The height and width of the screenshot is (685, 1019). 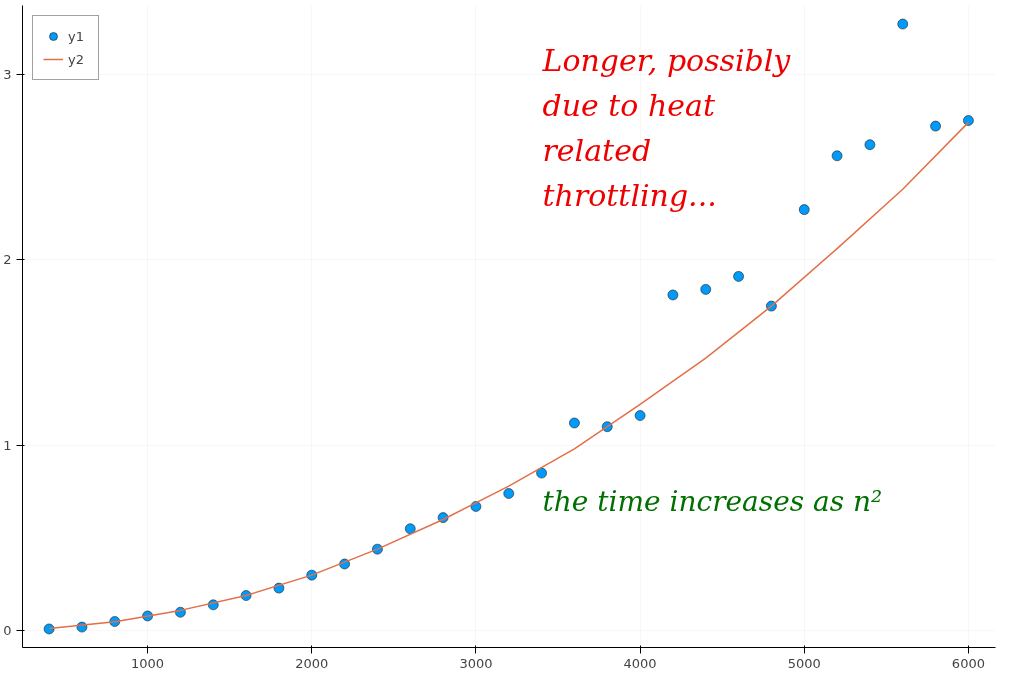 What do you see at coordinates (712, 501) in the screenshot?
I see `annotation: the time increases as n²` at bounding box center [712, 501].